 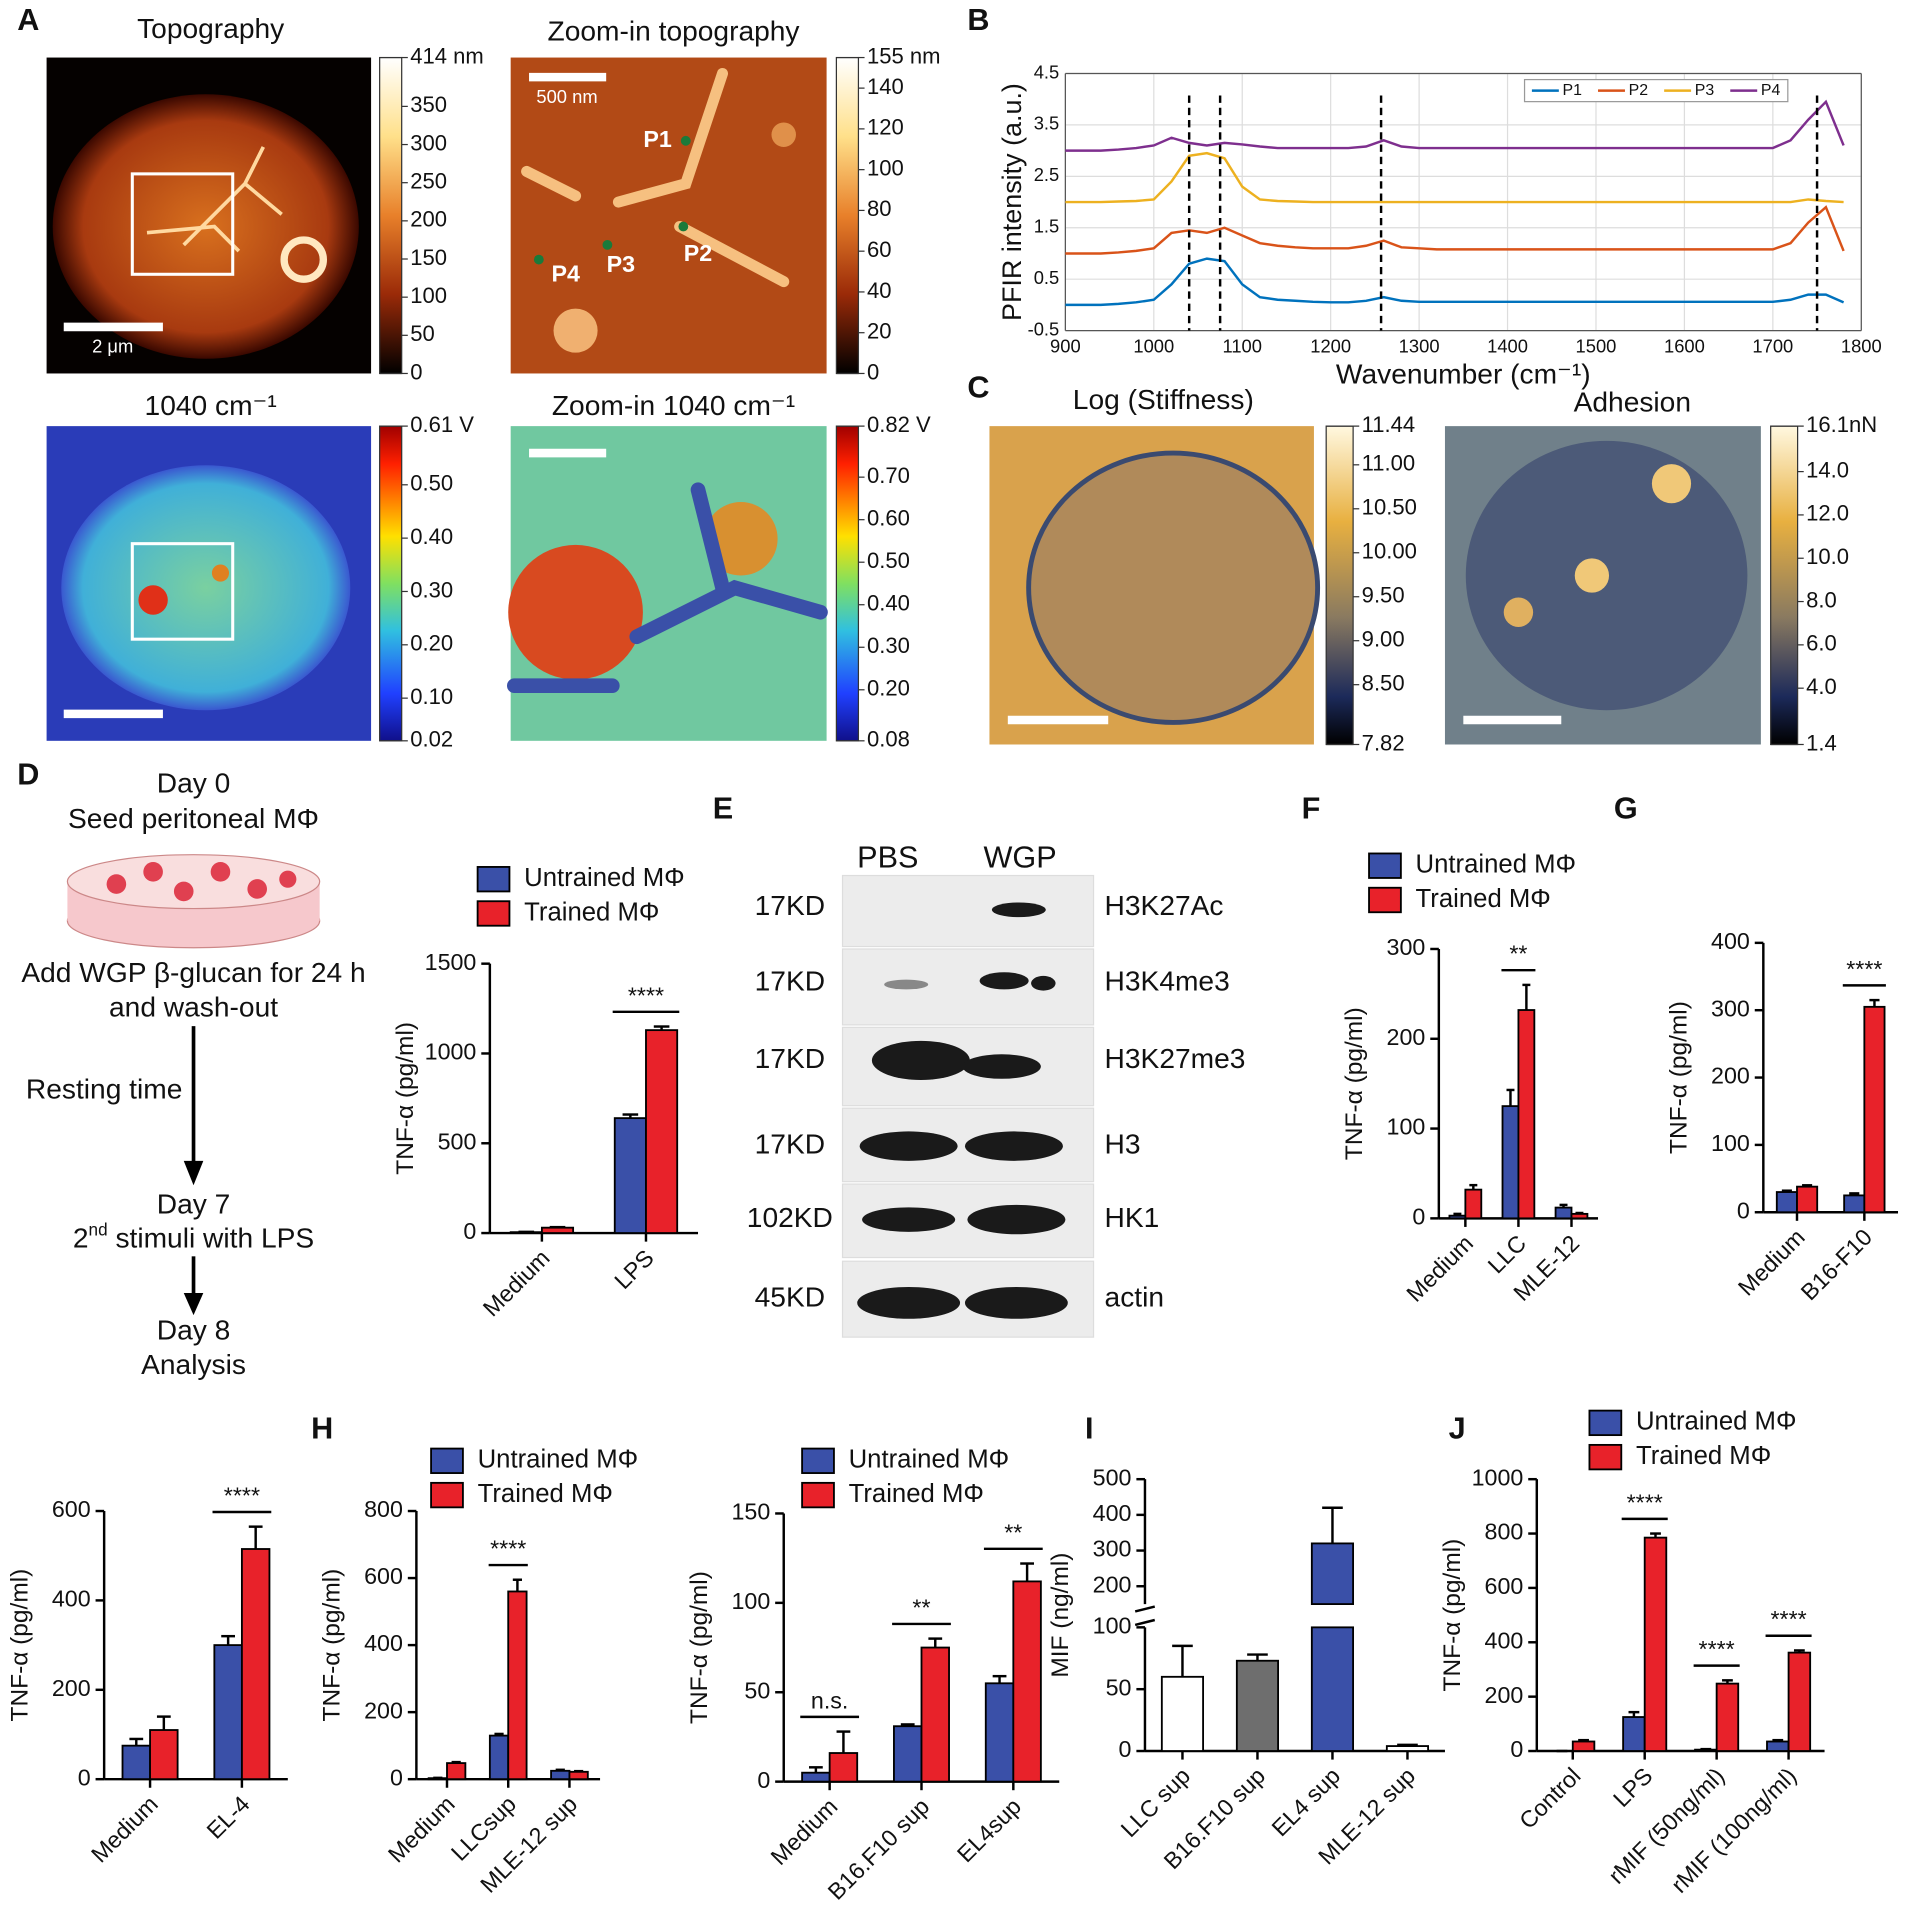 What do you see at coordinates (457, 1141) in the screenshot?
I see `y-tick-label: 500` at bounding box center [457, 1141].